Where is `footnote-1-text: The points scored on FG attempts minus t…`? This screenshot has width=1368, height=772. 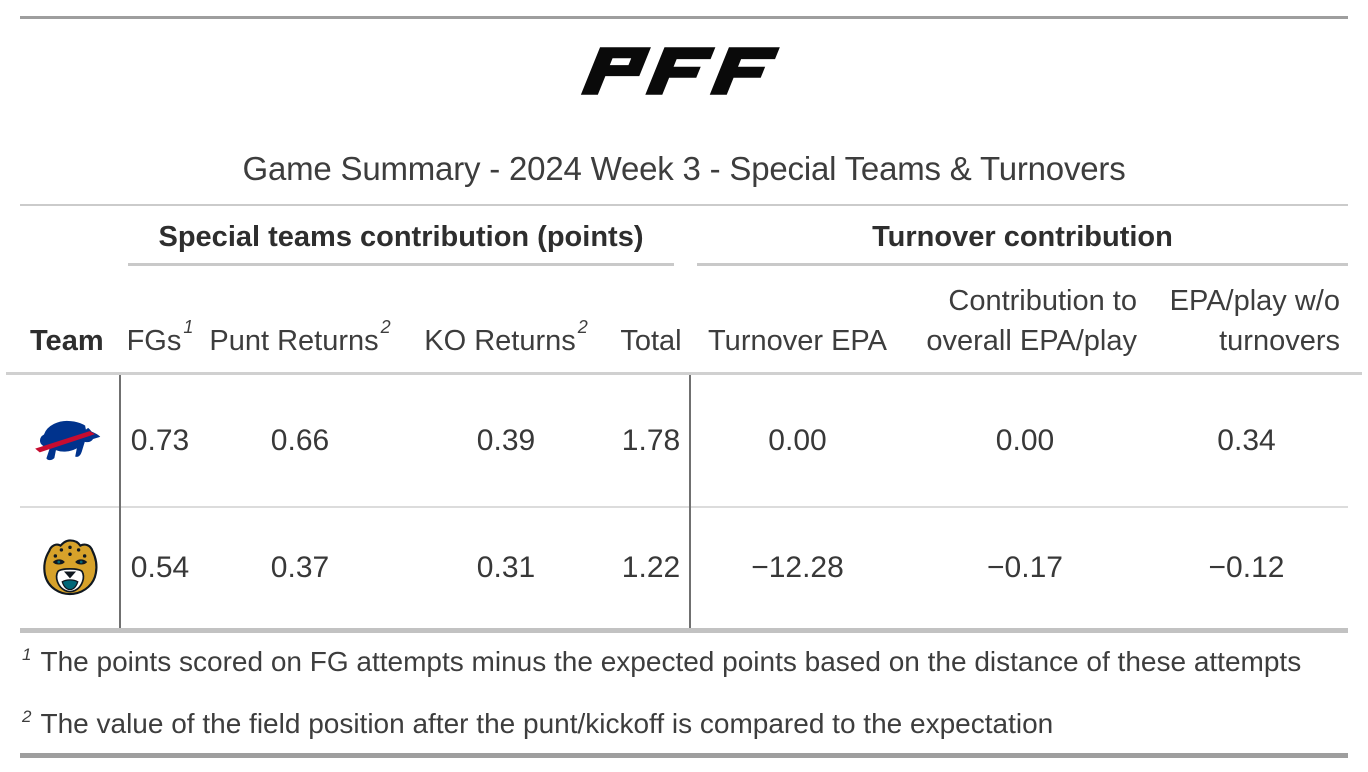 footnote-1-text: The points scored on FG attempts minus t… is located at coordinates (671, 661).